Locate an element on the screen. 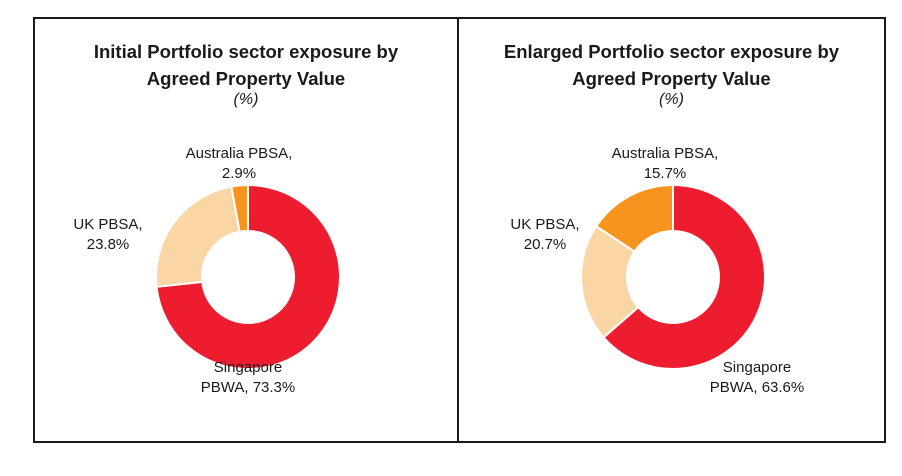 This screenshot has height=476, width=902. slice-label-australia: Australia PBSA, 15.7% is located at coordinates (665, 164).